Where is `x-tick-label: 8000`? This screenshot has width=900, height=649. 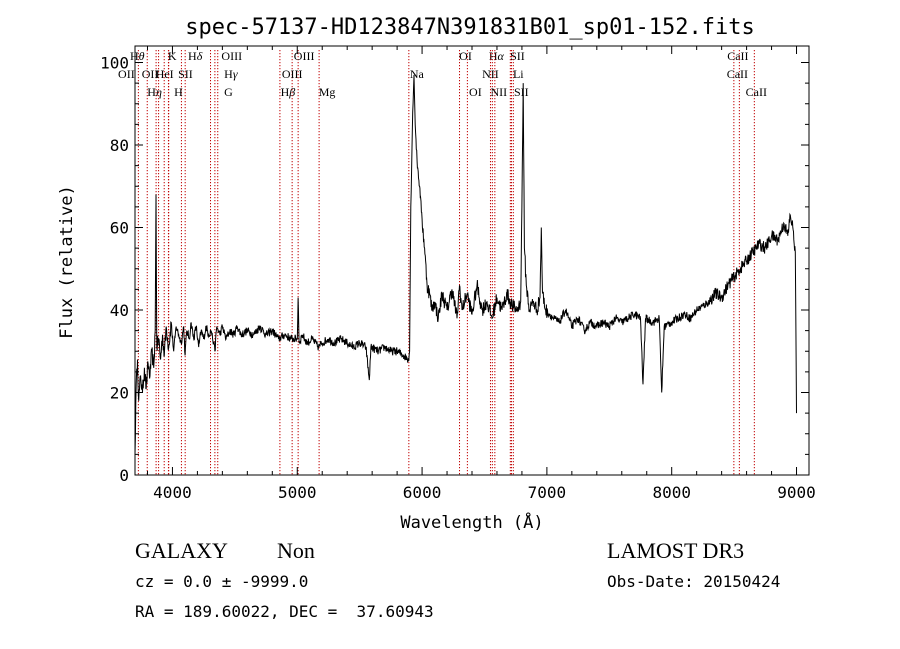
x-tick-label: 8000 is located at coordinates (671, 492).